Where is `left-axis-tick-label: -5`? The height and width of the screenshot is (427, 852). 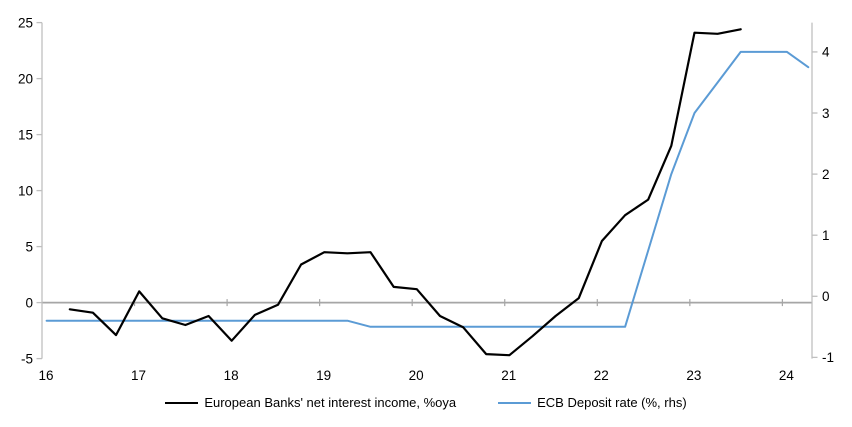
left-axis-tick-label: -5 is located at coordinates (27, 358).